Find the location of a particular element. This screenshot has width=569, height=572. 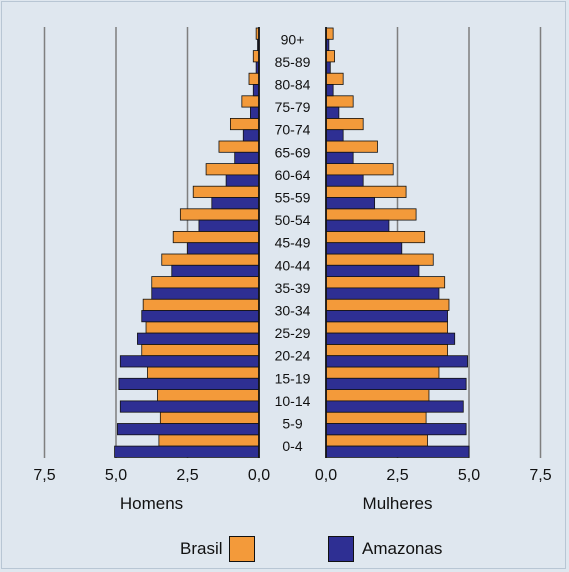

category-label-18: 0-4 is located at coordinates (292, 446).